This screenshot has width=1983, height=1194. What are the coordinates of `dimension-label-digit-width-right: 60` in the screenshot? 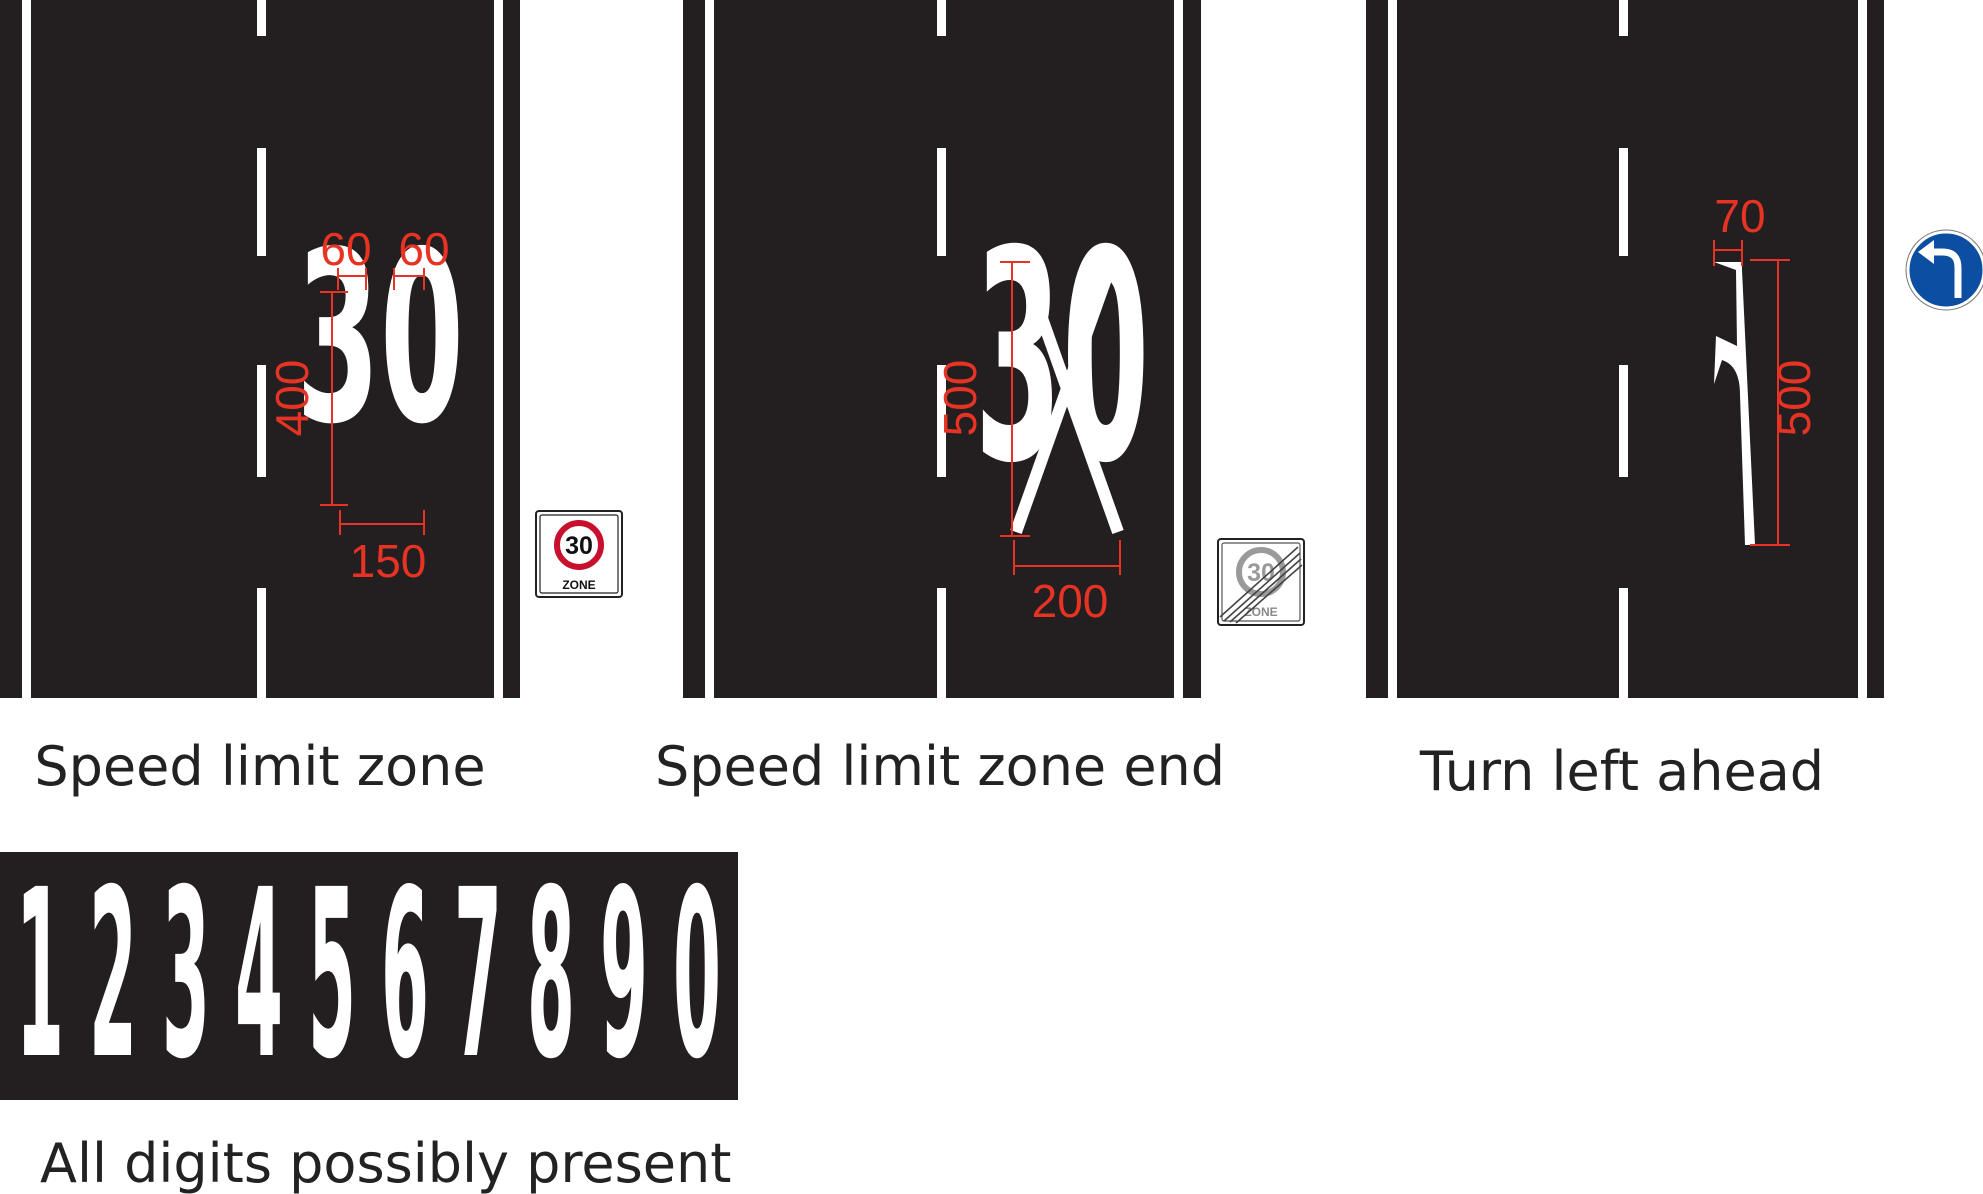 It's located at (423, 249).